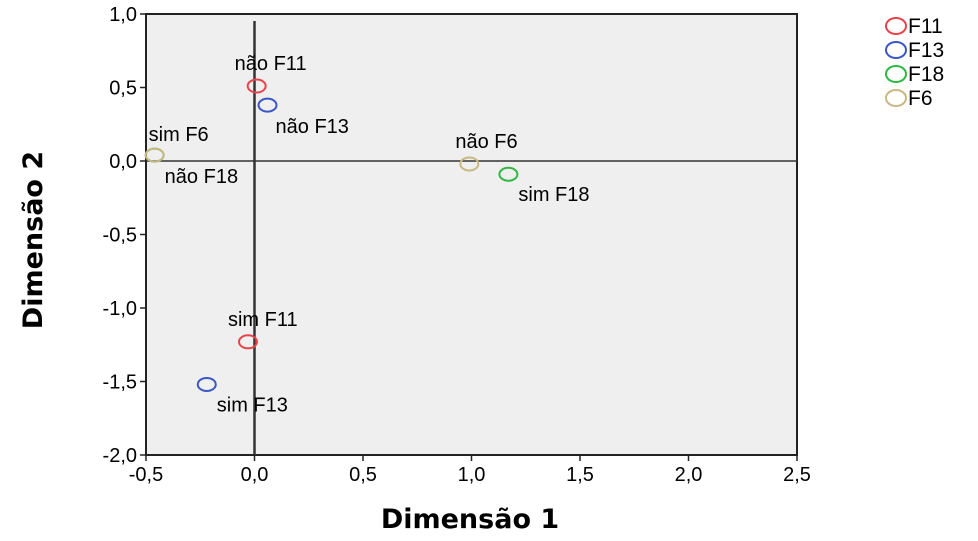 Image resolution: width=978 pixels, height=541 pixels. What do you see at coordinates (472, 475) in the screenshot?
I see `x-tick-label: 1,0` at bounding box center [472, 475].